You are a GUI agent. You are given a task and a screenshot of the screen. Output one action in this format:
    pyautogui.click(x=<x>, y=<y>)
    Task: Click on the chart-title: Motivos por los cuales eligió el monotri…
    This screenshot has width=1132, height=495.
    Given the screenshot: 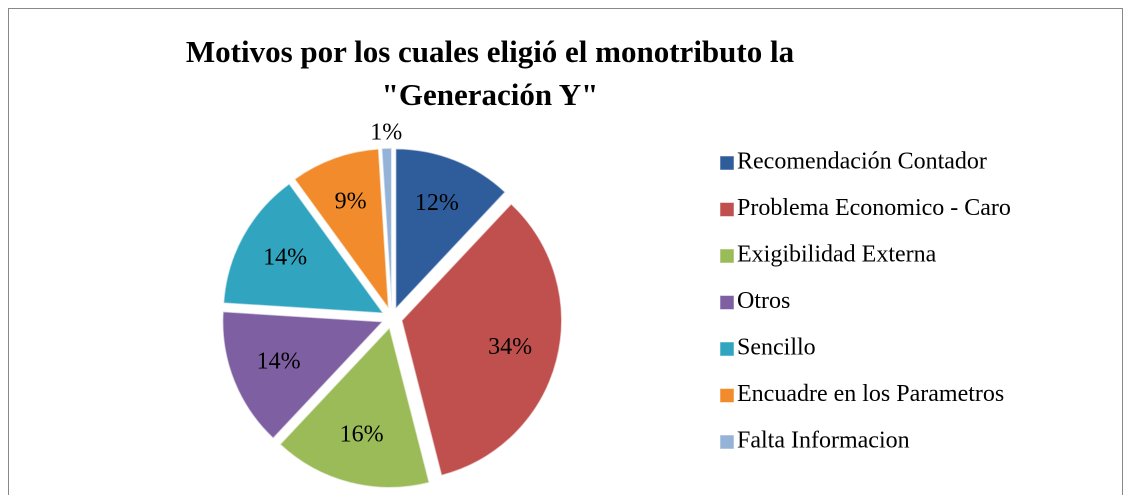 What is the action you would take?
    pyautogui.click(x=490, y=73)
    